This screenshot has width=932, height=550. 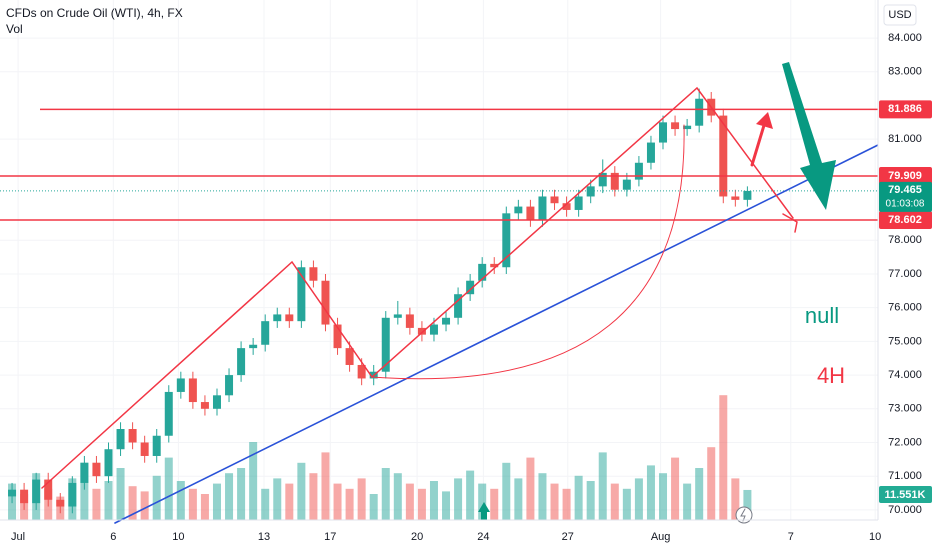 I want to click on x-tick-label: 24, so click(x=483, y=537).